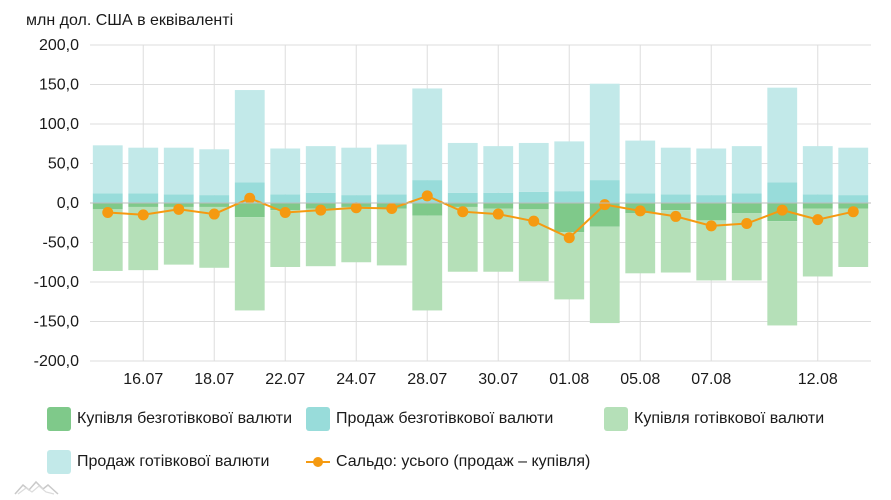  What do you see at coordinates (143, 379) in the screenshot?
I see `x-tick-label: 16.07` at bounding box center [143, 379].